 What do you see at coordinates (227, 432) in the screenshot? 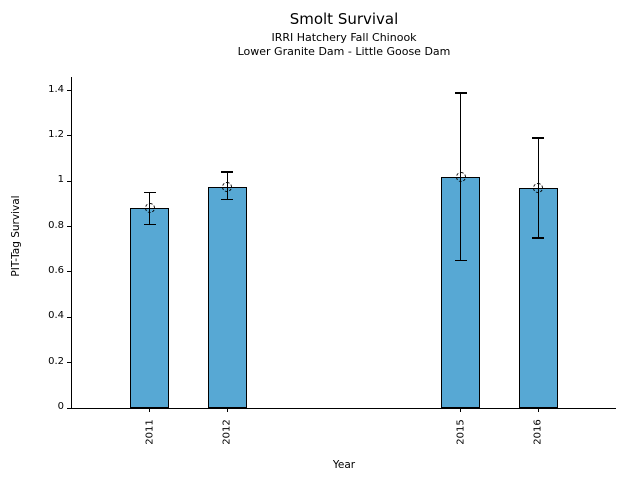
I see `x-tick-label: 2012` at bounding box center [227, 432].